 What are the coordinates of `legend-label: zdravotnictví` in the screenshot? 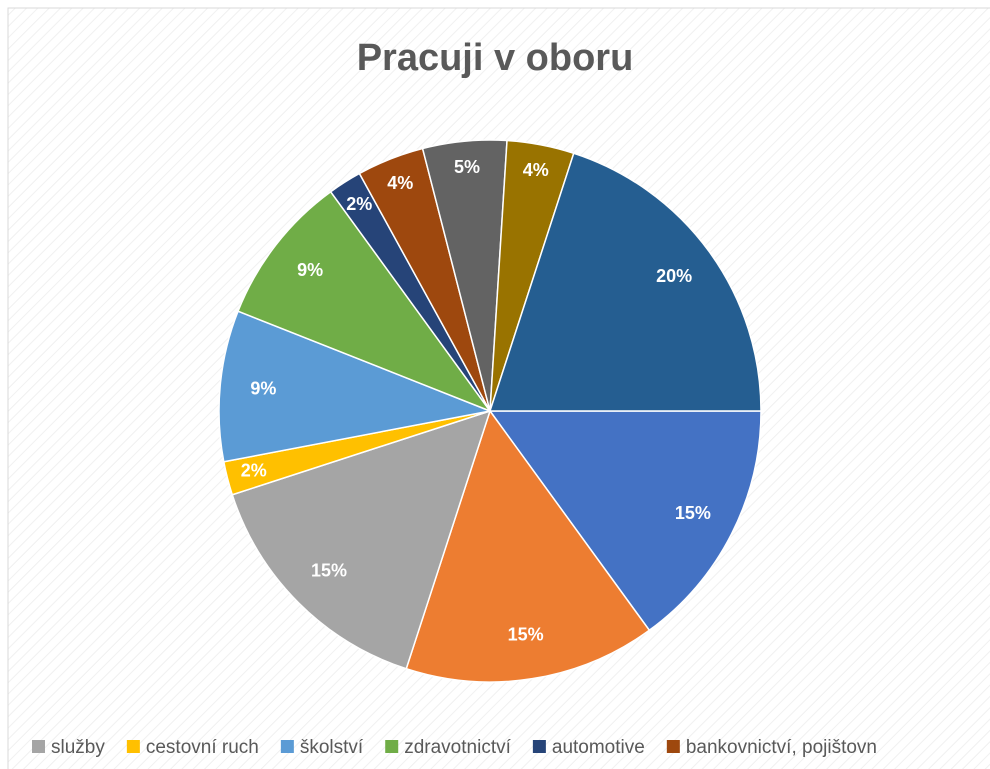 It's located at (457, 747).